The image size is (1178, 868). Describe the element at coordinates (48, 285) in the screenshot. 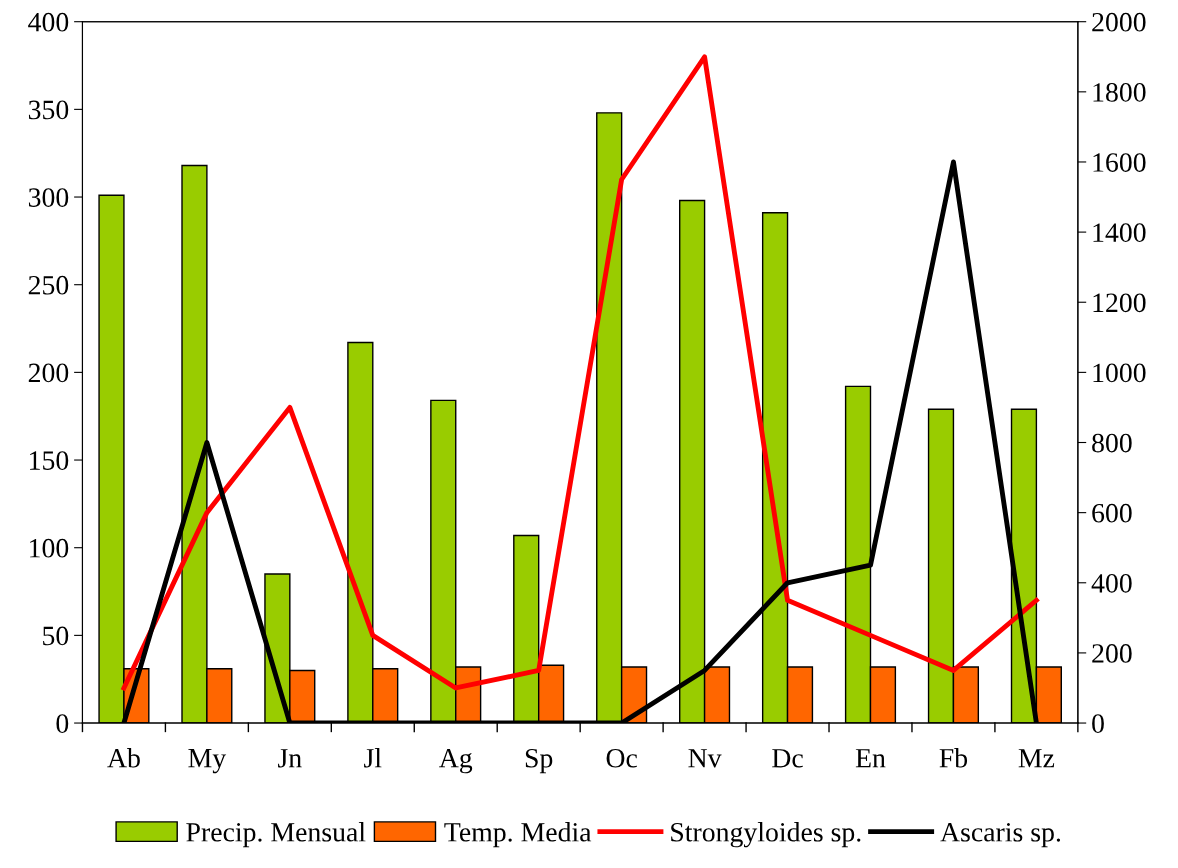

I see `y-tick-label: 250` at that location.